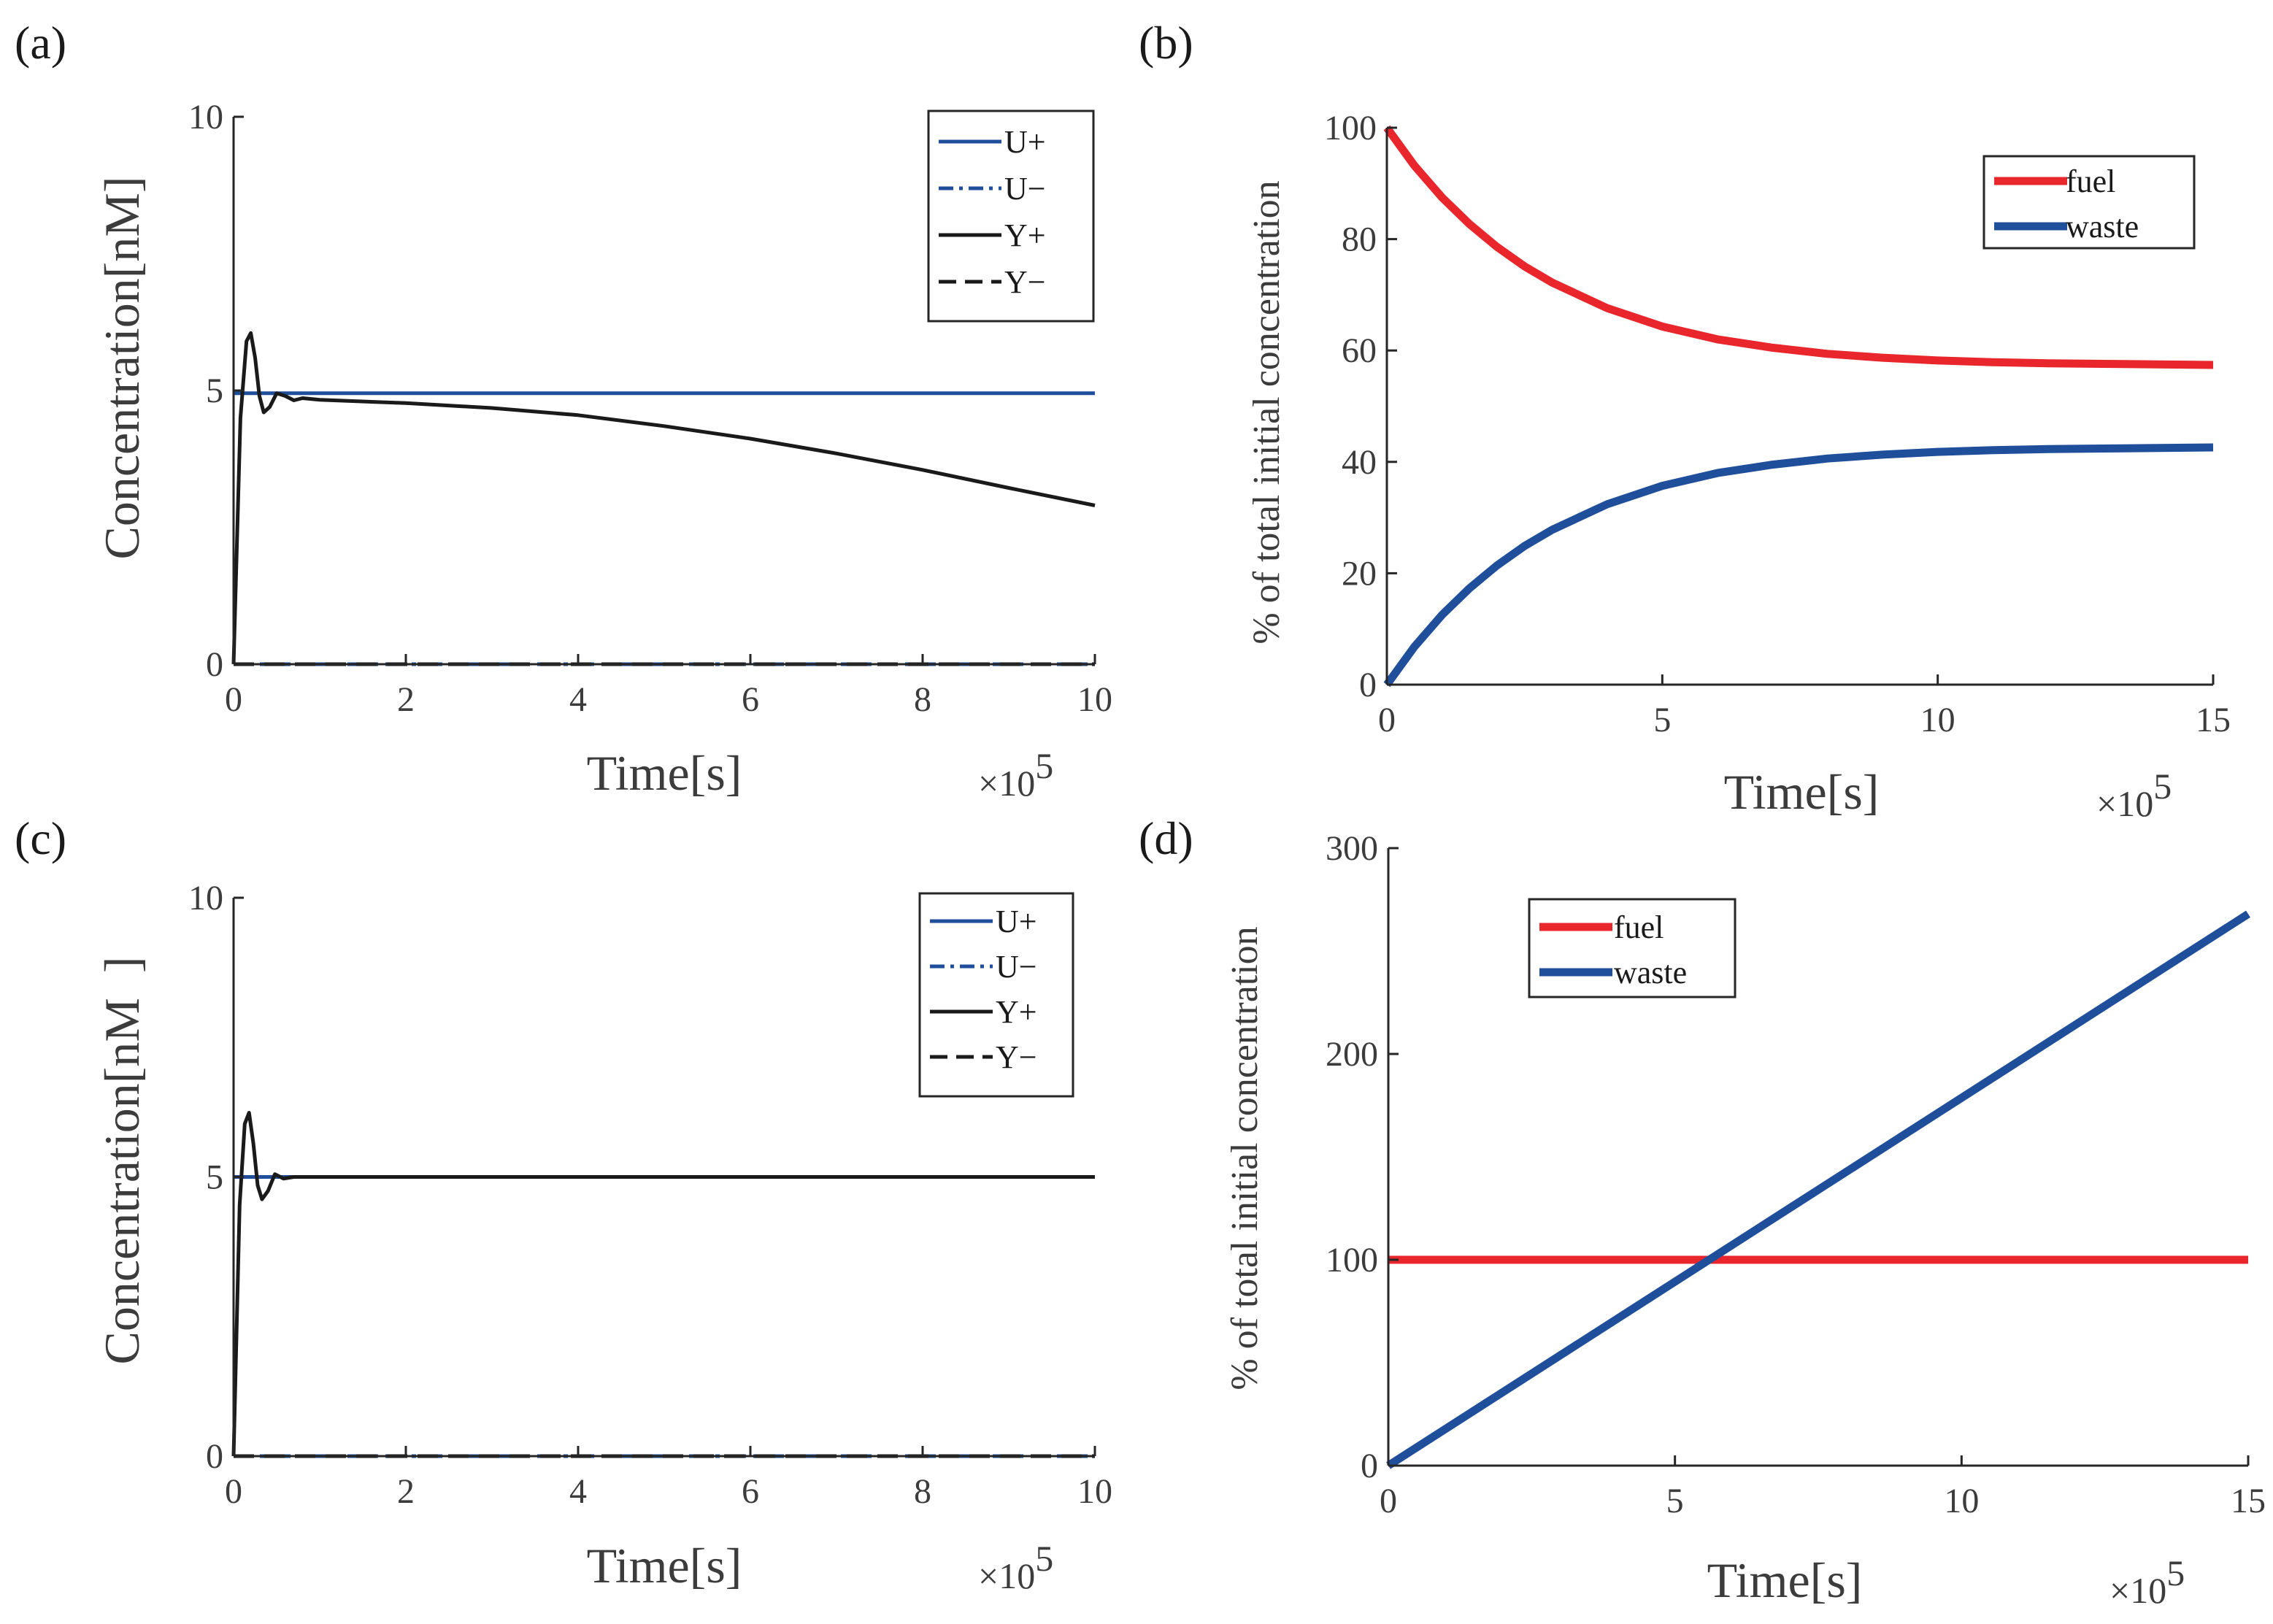 The width and height of the screenshot is (2273, 1624). I want to click on x-axis-title-a: Time[s], so click(664, 773).